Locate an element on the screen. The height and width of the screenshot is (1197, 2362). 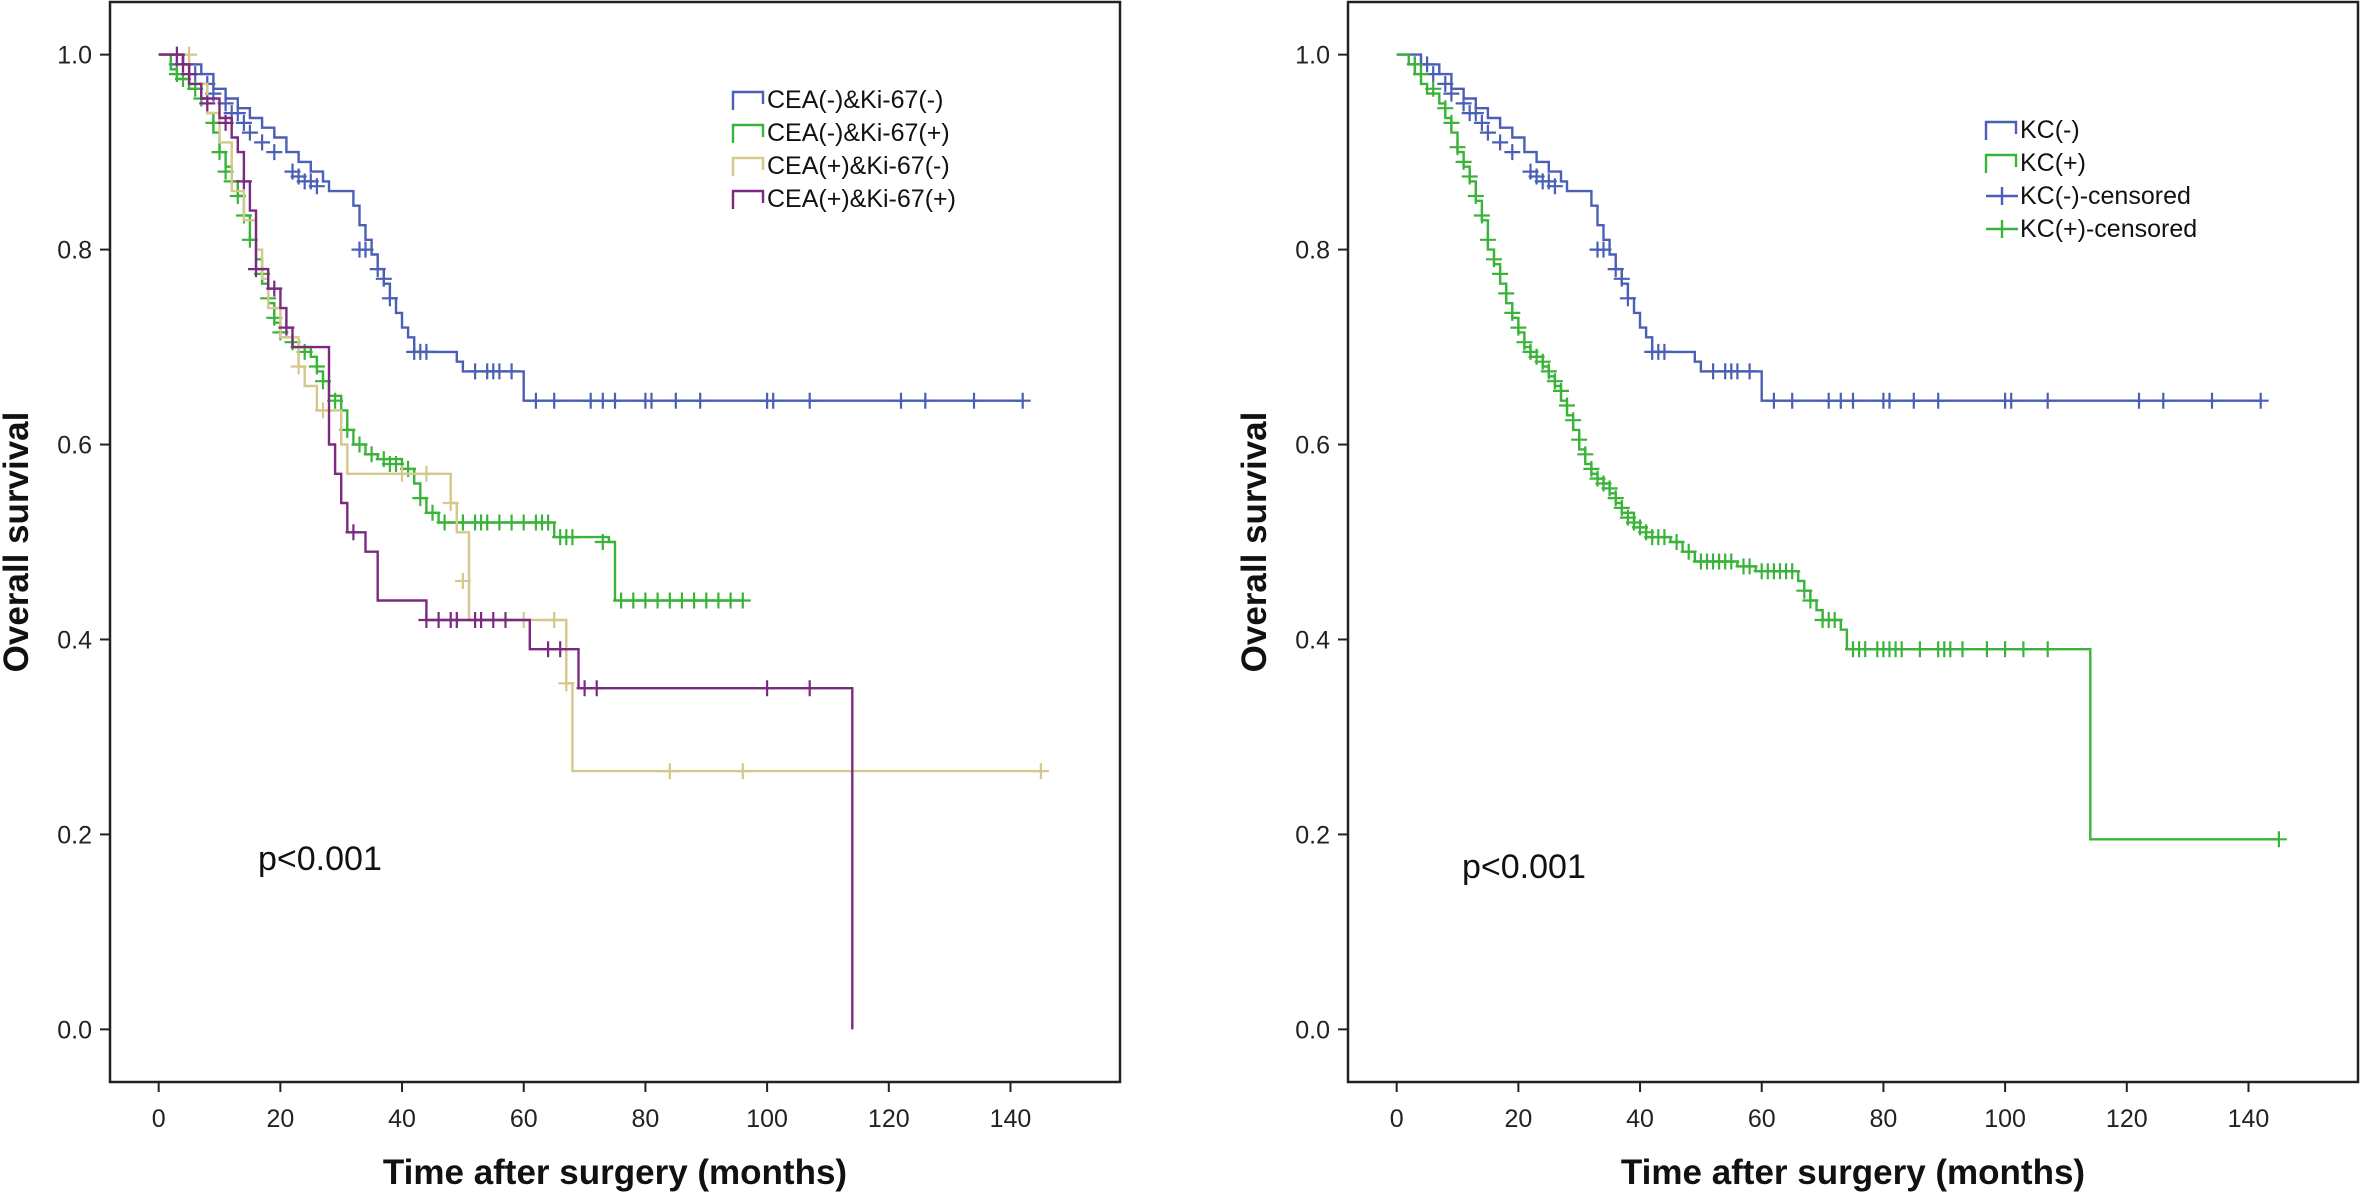
y-axis-title: Overall survival is located at coordinates (1254, 542).